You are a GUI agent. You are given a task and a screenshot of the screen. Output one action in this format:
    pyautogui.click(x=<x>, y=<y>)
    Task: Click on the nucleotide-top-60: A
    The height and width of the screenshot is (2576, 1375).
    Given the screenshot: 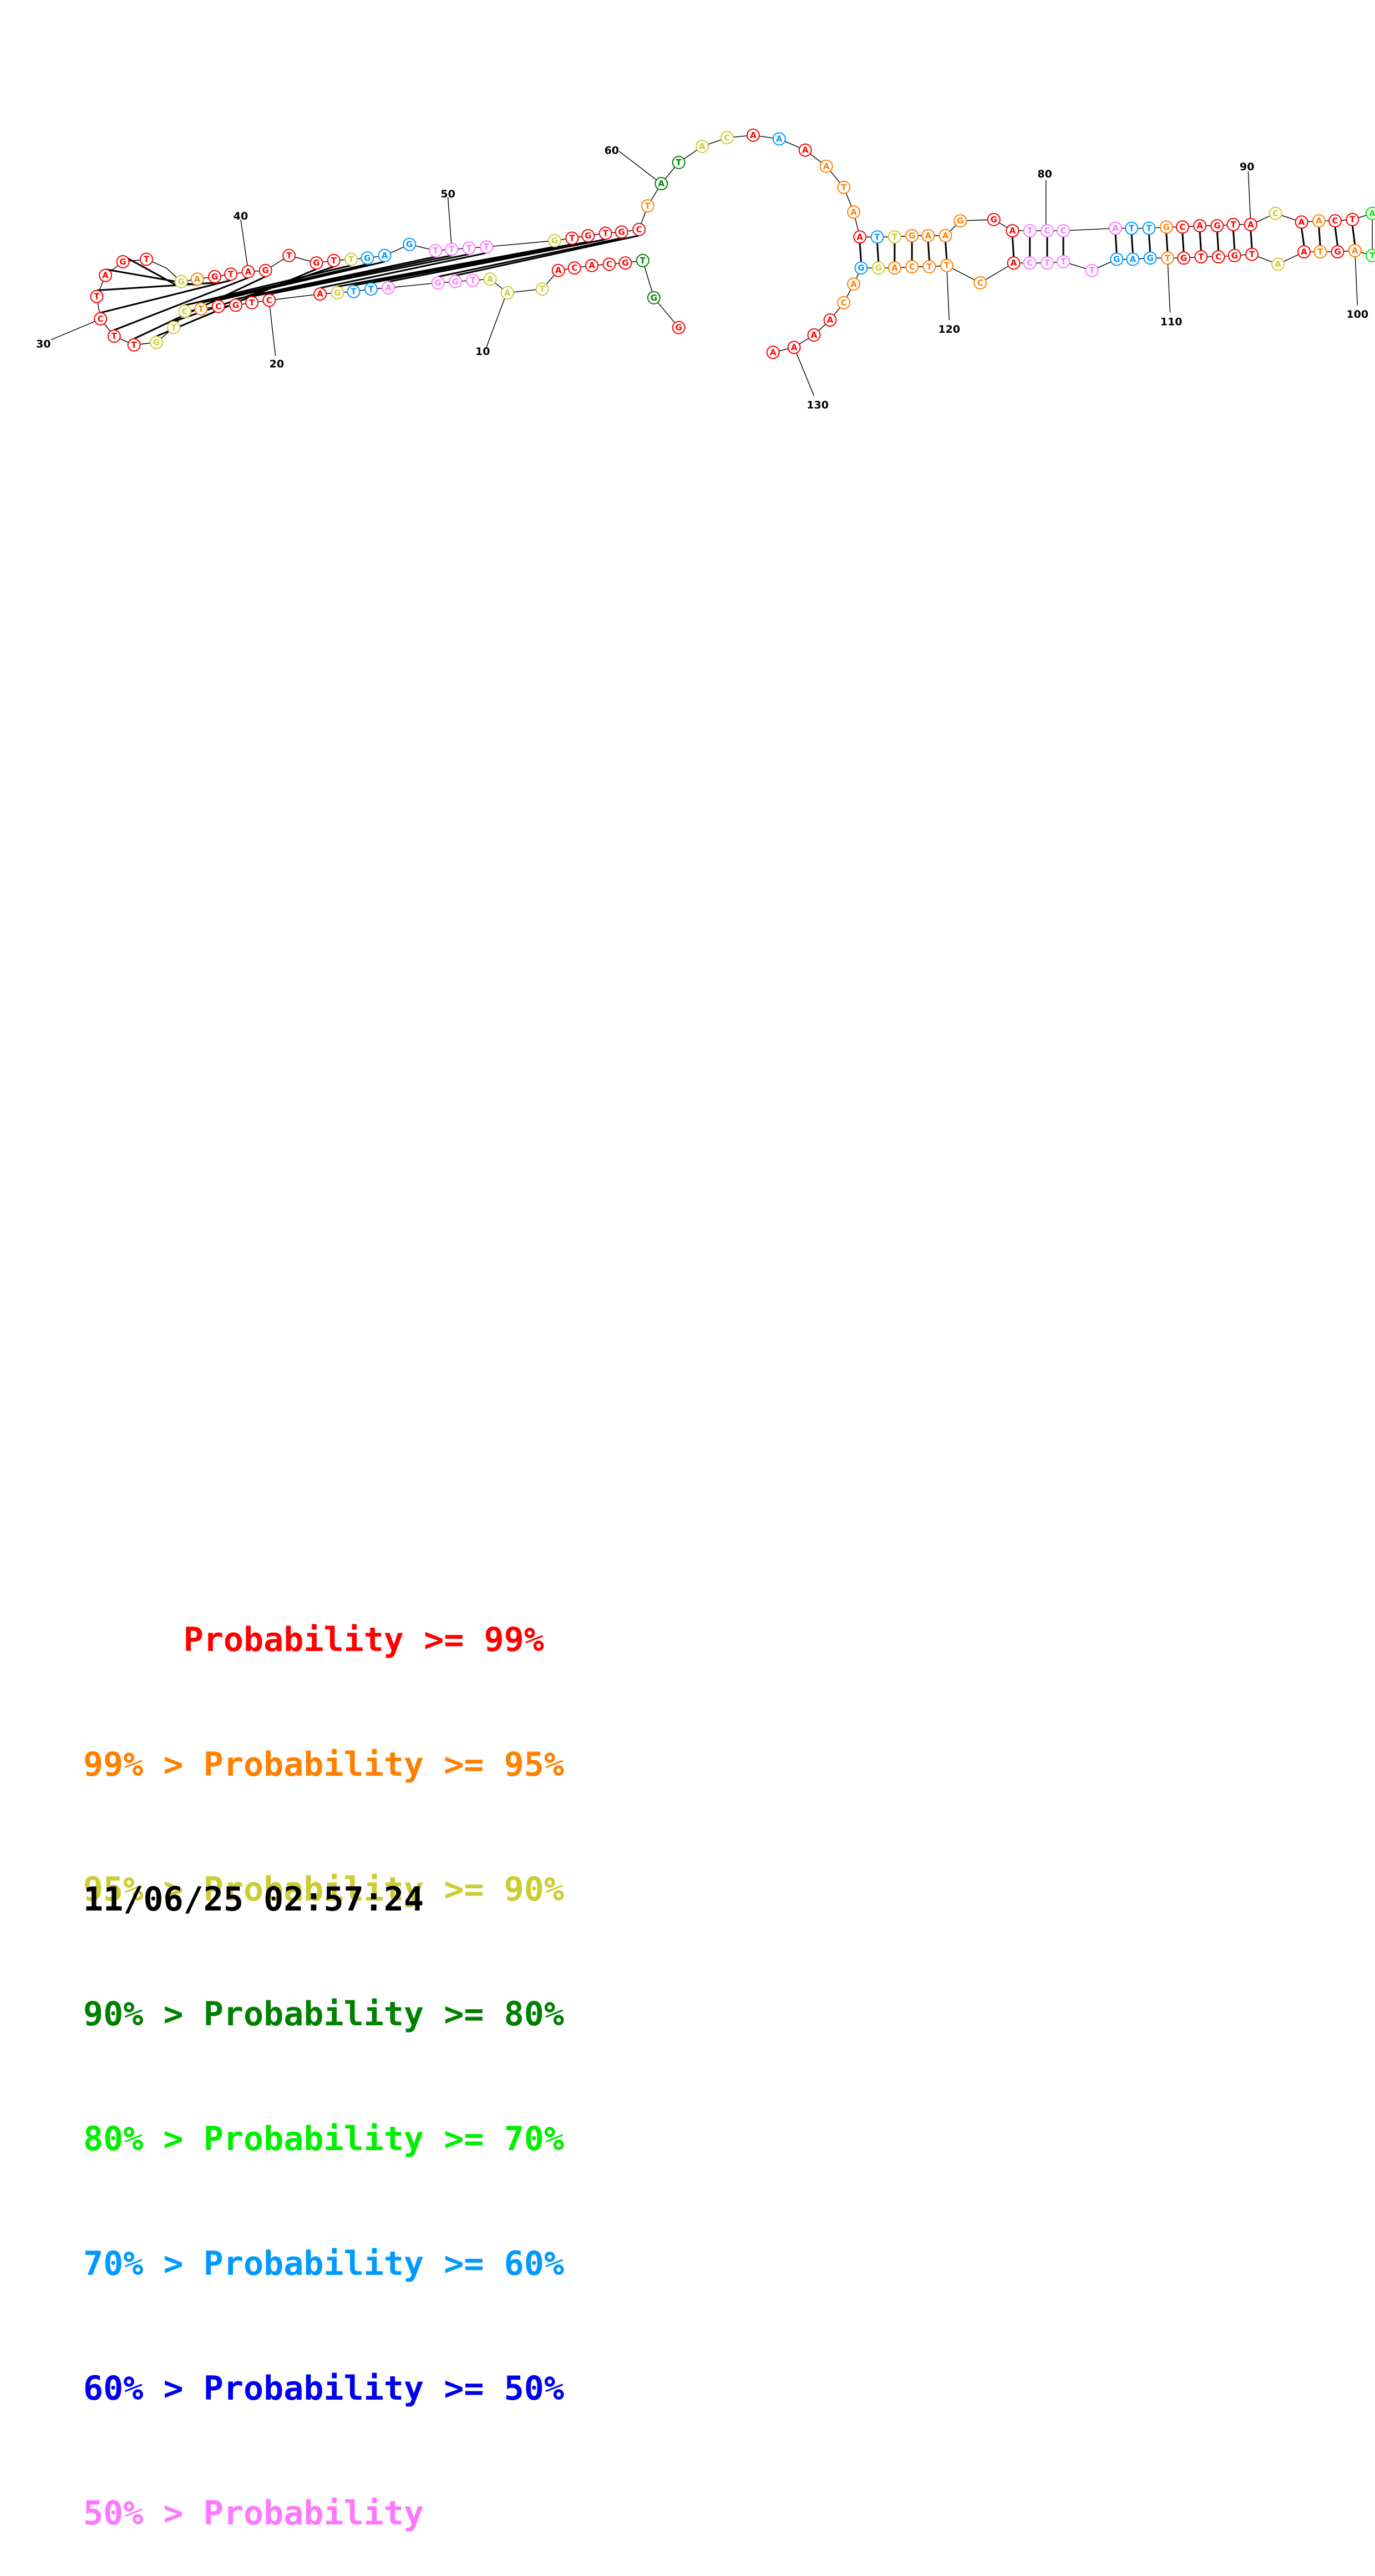 What is the action you would take?
    pyautogui.click(x=1370, y=213)
    